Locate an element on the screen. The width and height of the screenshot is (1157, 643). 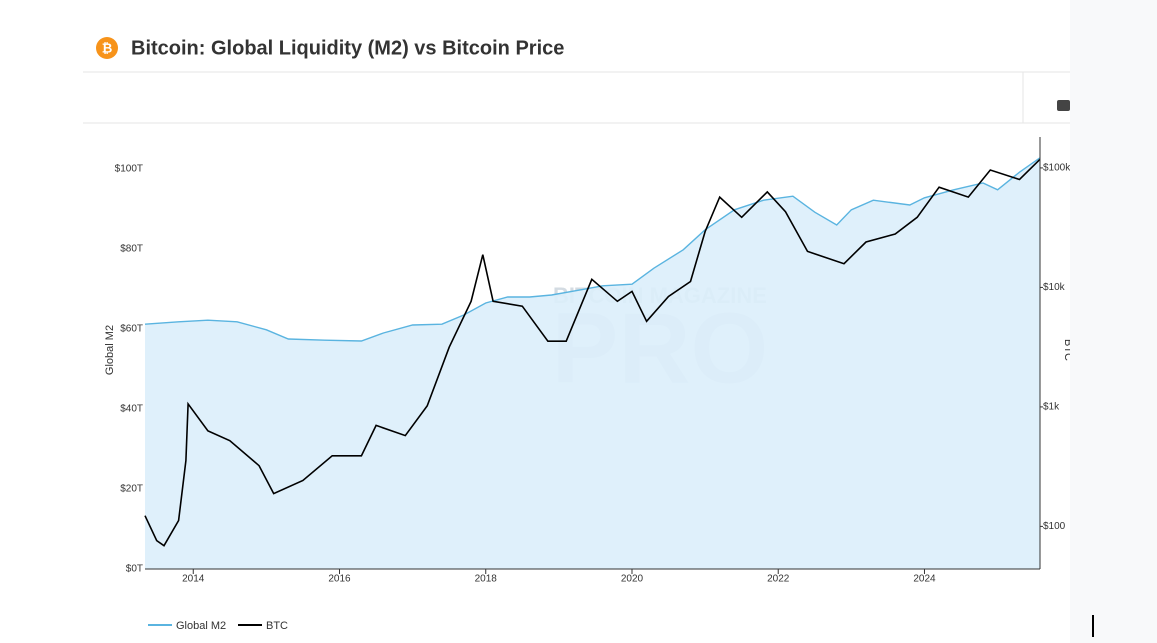
camera-icon is located at coordinates (1063, 105).